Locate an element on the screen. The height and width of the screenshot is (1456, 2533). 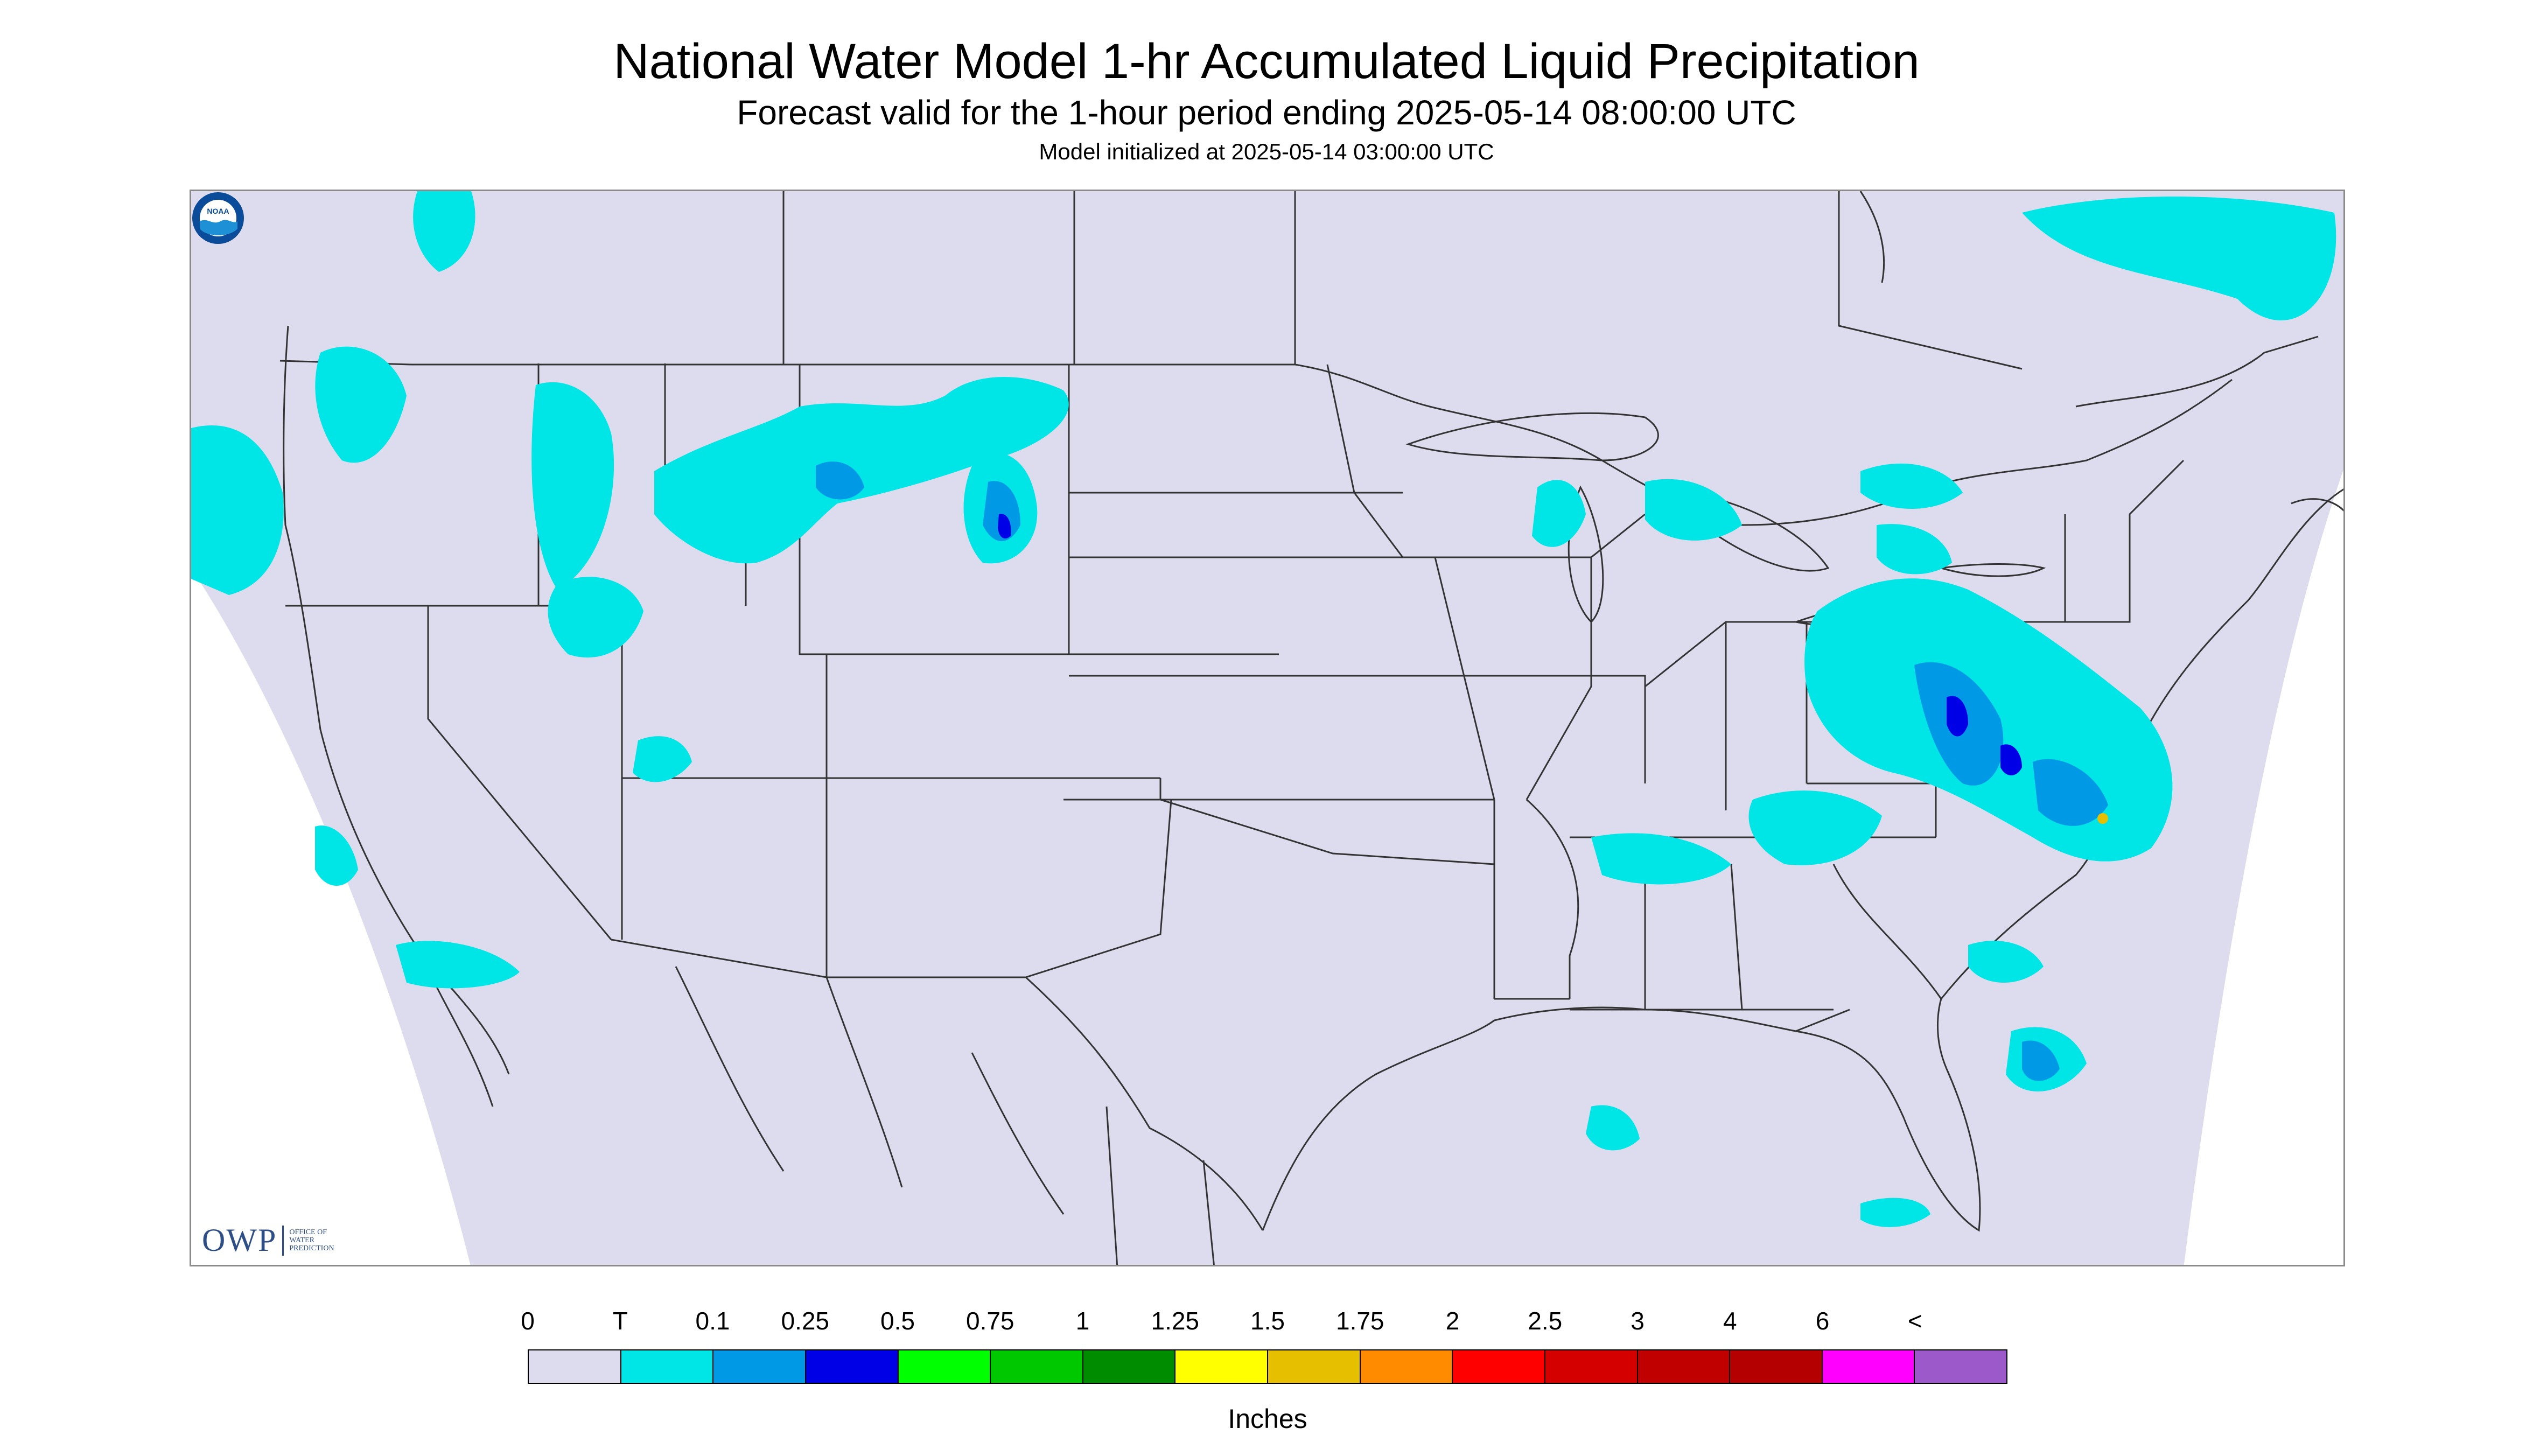
texas-outline is located at coordinates (1260, 1015).